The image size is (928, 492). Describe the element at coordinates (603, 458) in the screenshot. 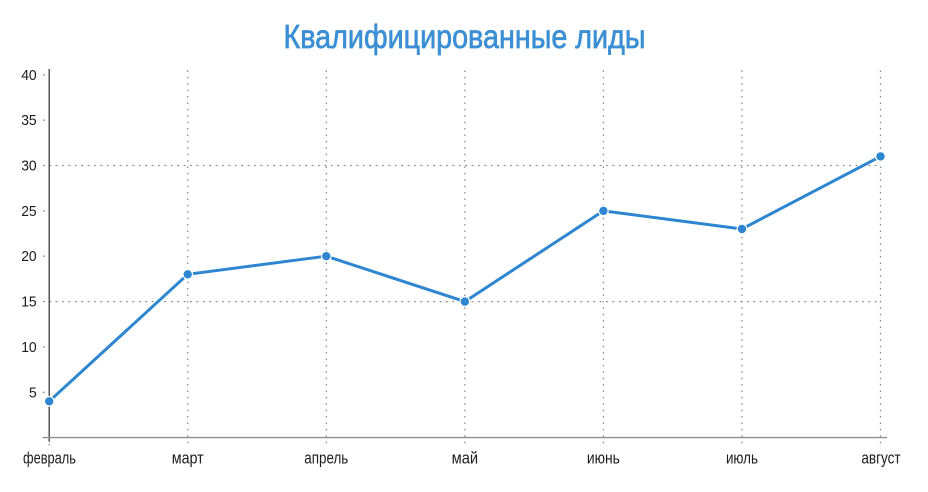

I see `svg-text: июнь` at that location.